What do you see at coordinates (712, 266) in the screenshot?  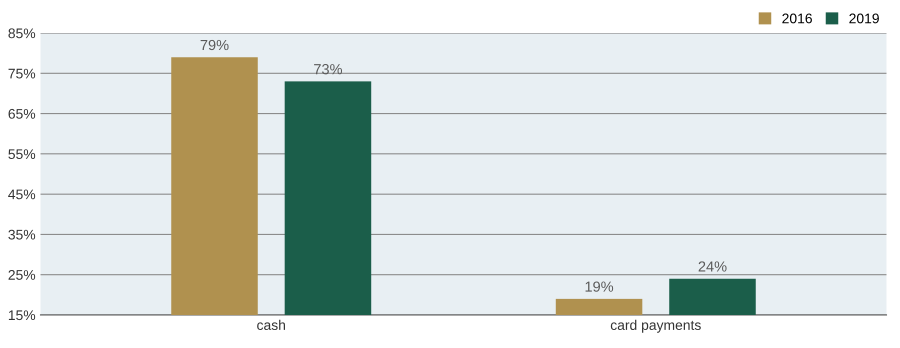 I see `data-label: 24%` at bounding box center [712, 266].